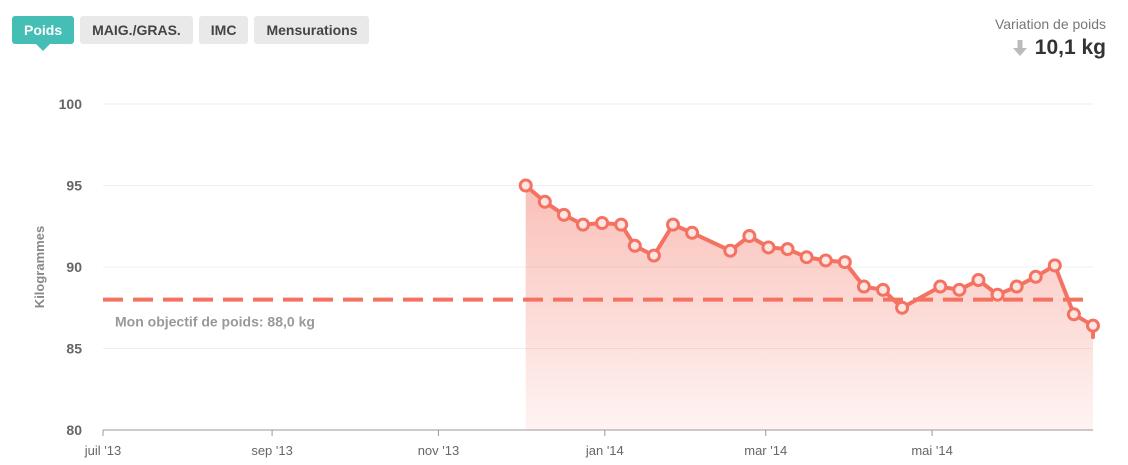 The image size is (1128, 465). What do you see at coordinates (598, 313) in the screenshot?
I see `goal-line-group: Mon objectif de poids: 88,0 kg` at bounding box center [598, 313].